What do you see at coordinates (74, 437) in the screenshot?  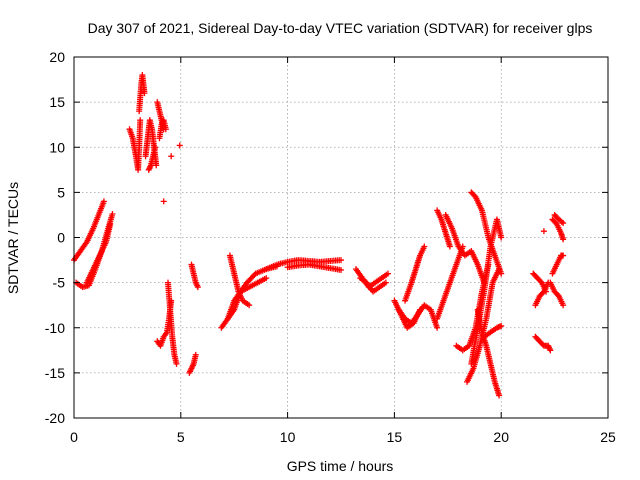 I see `x-tick-label: 0` at bounding box center [74, 437].